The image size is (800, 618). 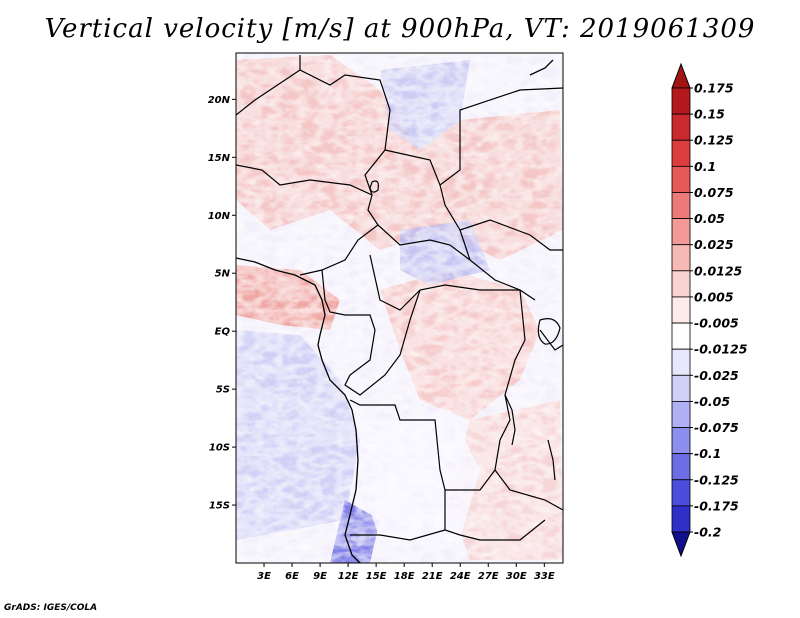 I want to click on lon-tick-label: 33E, so click(x=544, y=576).